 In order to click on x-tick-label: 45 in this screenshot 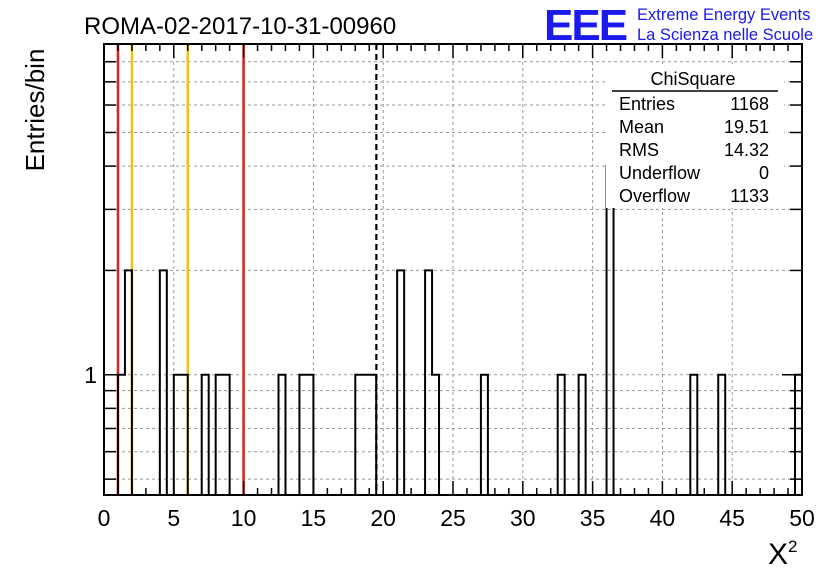, I will do `click(732, 518)`.